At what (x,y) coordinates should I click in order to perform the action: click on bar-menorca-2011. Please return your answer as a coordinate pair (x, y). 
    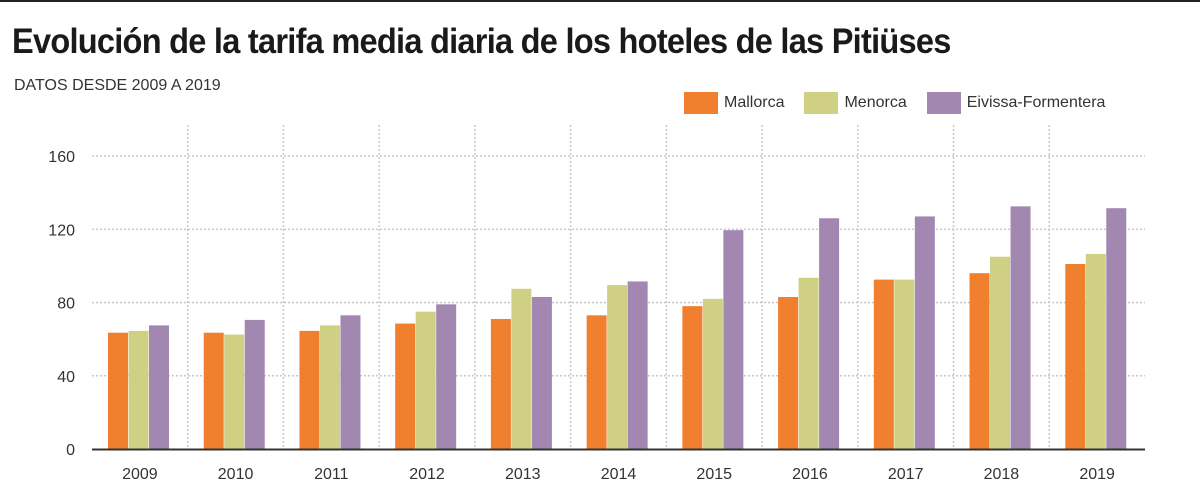
    Looking at the image, I should click on (329, 387).